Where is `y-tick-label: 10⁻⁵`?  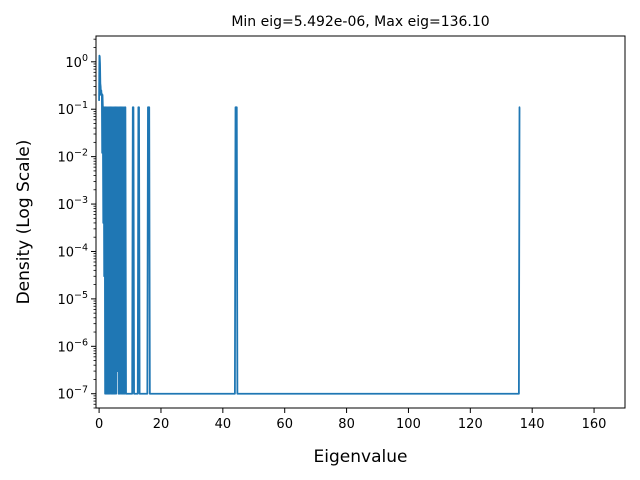 y-tick-label: 10⁻⁵ is located at coordinates (72, 299).